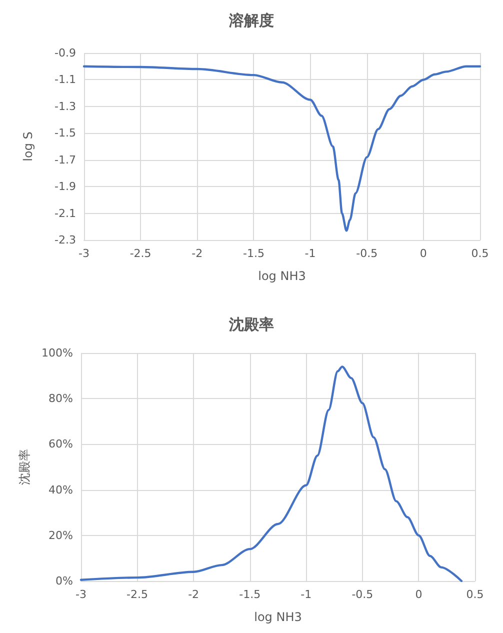  What do you see at coordinates (65, 79) in the screenshot?
I see `y-tick-label: -1.1` at bounding box center [65, 79].